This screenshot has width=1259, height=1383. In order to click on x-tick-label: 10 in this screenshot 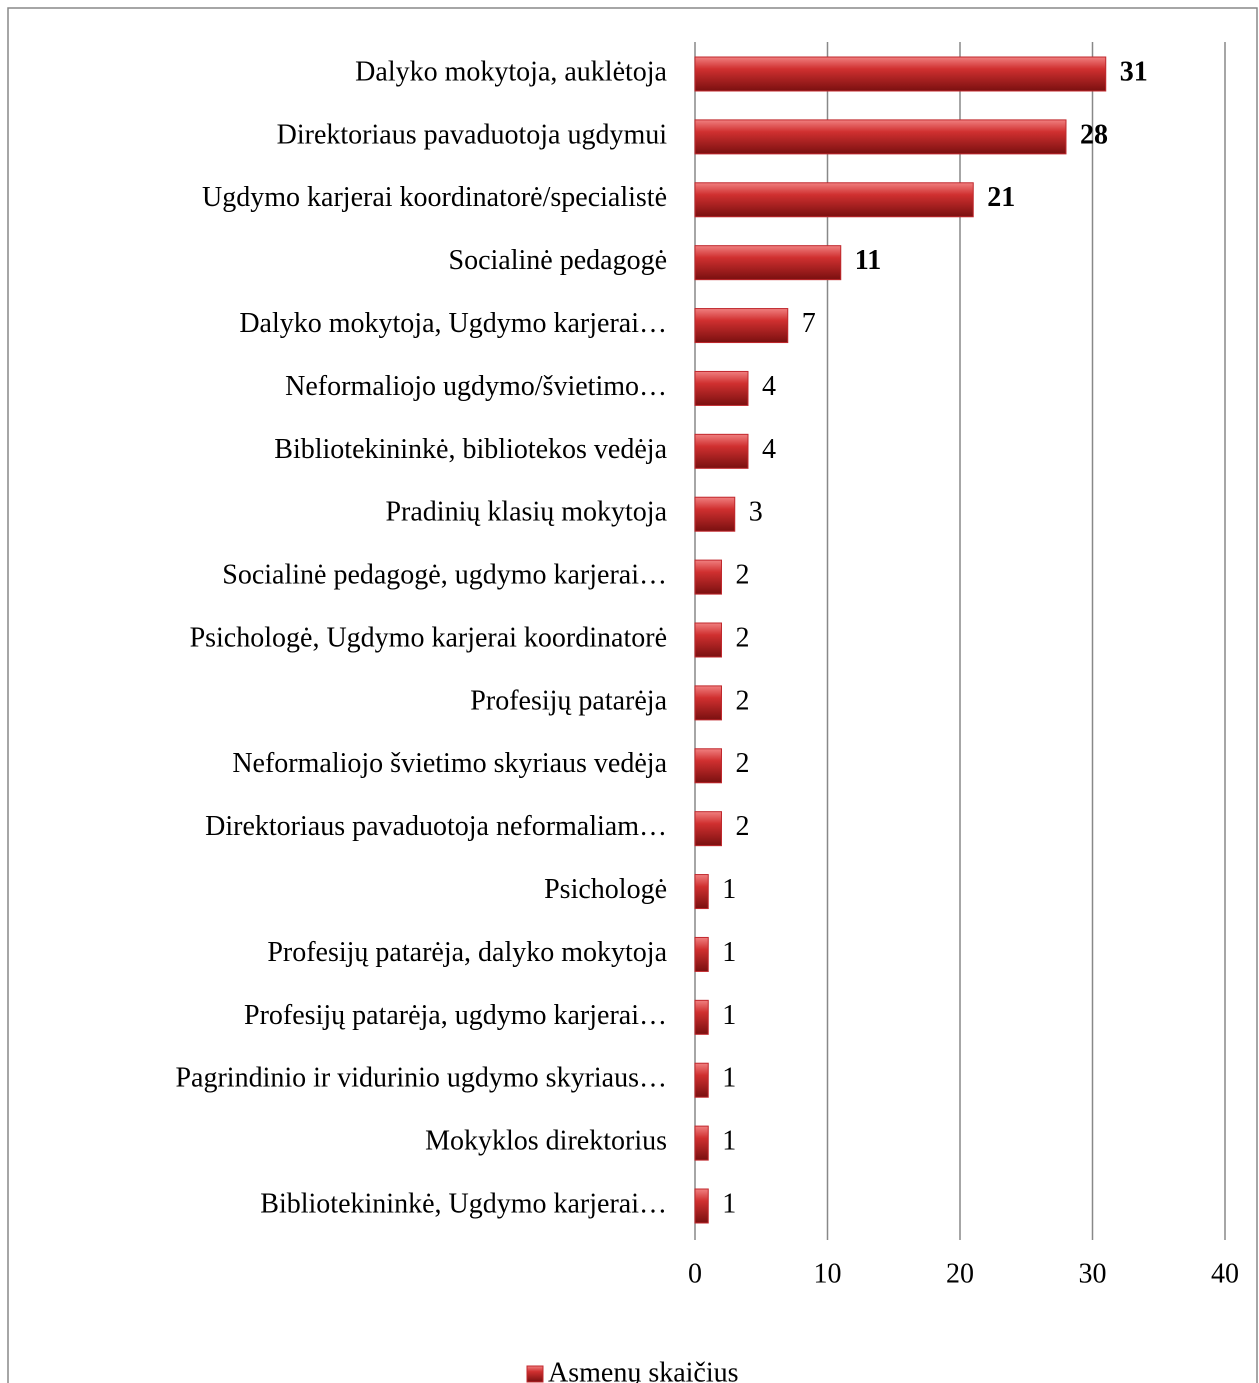, I will do `click(828, 1273)`.